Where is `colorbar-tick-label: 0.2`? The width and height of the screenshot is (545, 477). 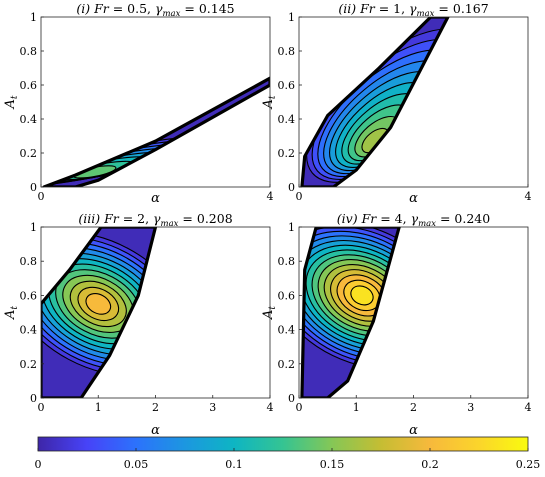 colorbar-tick-label: 0.2 is located at coordinates (430, 464).